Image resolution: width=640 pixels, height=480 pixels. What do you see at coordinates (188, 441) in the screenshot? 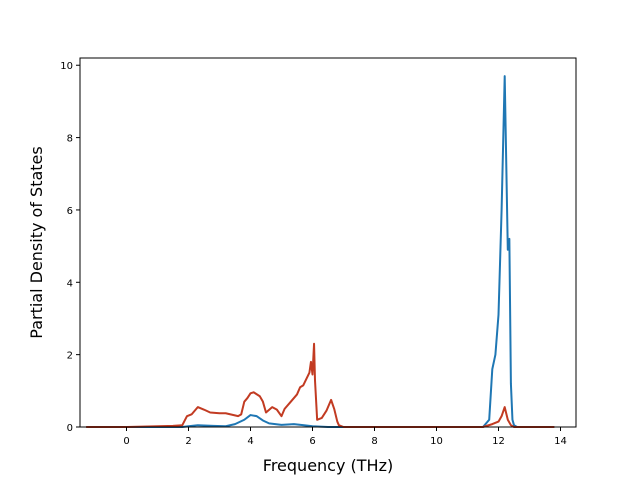
I see `x-tick-label: 2` at bounding box center [188, 441].